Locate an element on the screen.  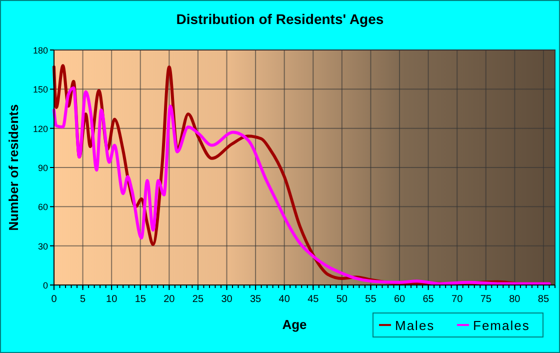
y-tick-label: 0 is located at coordinates (45, 285).